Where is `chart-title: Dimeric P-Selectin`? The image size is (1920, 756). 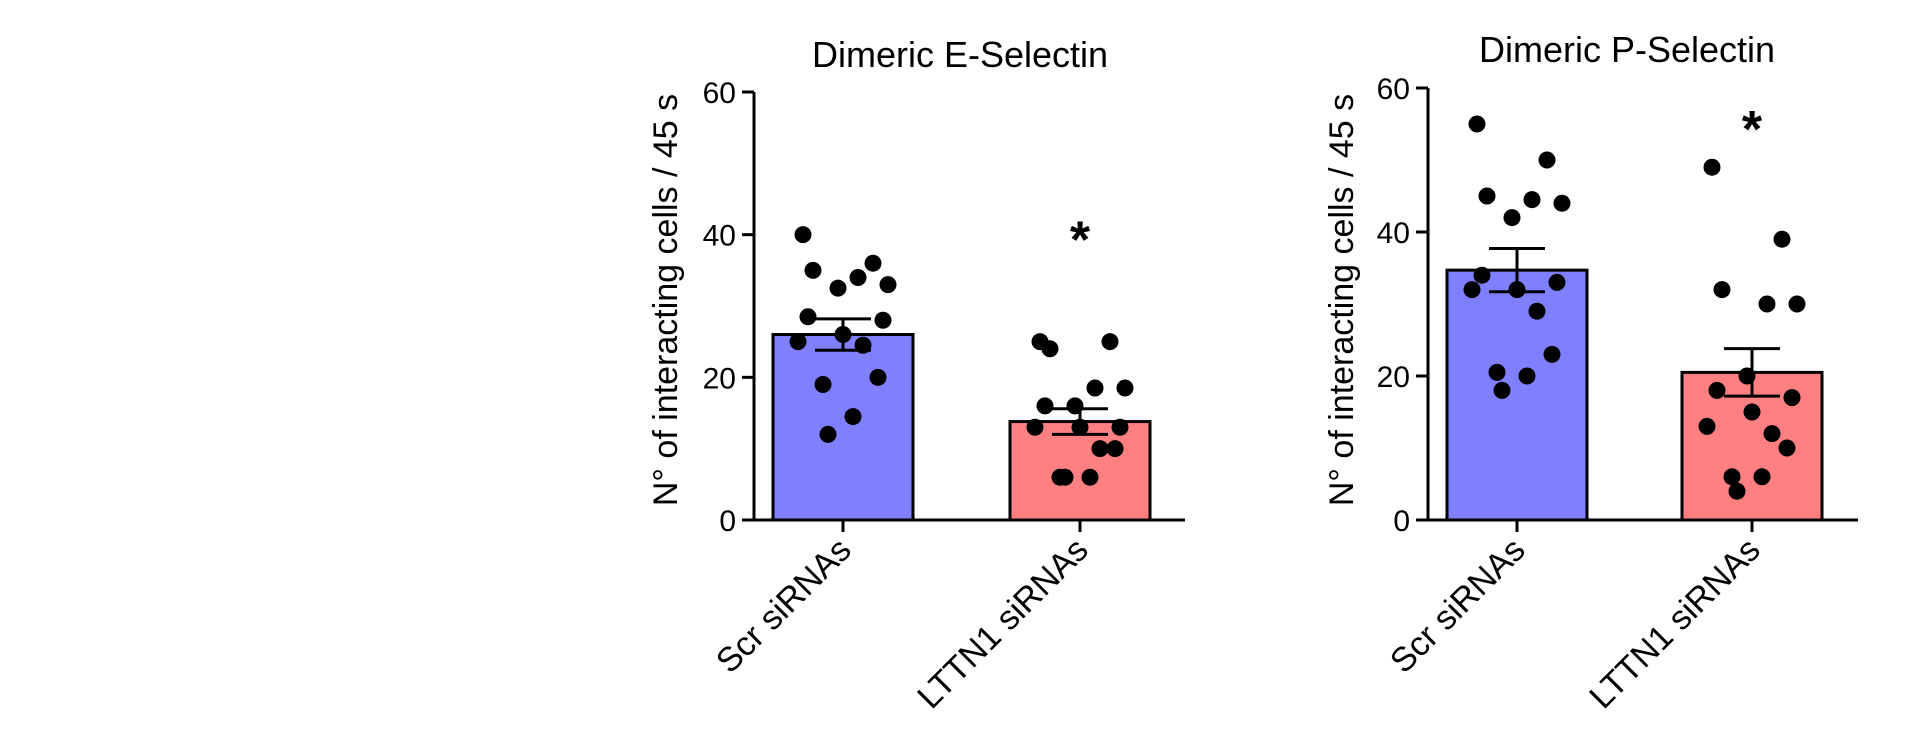
chart-title: Dimeric P-Selectin is located at coordinates (1627, 49).